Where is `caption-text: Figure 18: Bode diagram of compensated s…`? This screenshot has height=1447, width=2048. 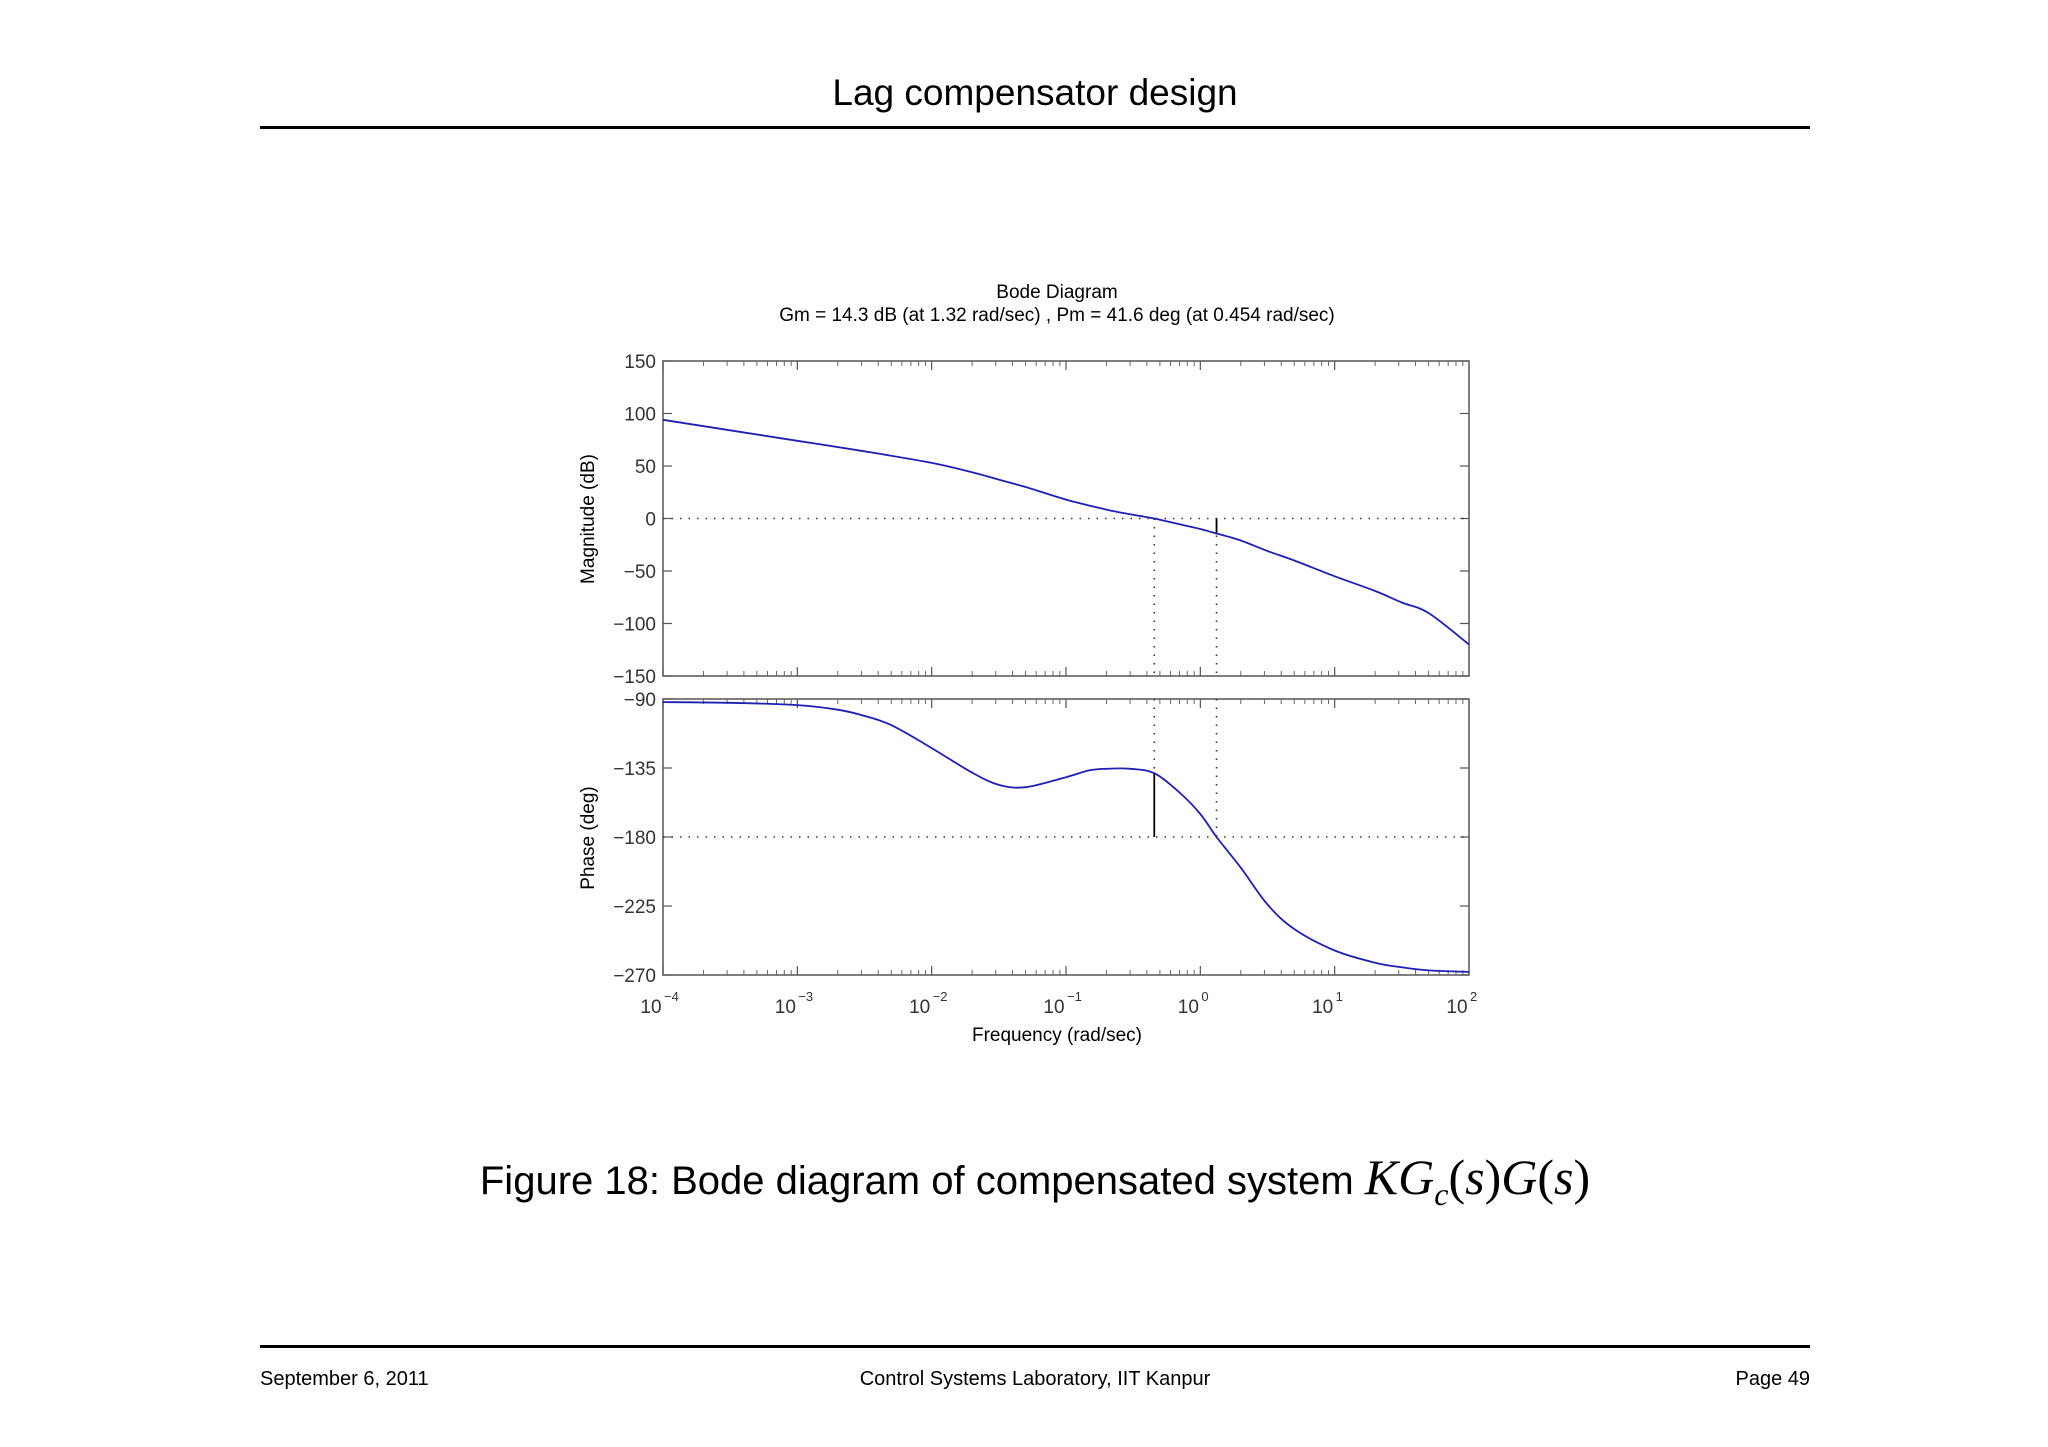 caption-text: Figure 18: Bode diagram of compensated s… is located at coordinates (922, 1181).